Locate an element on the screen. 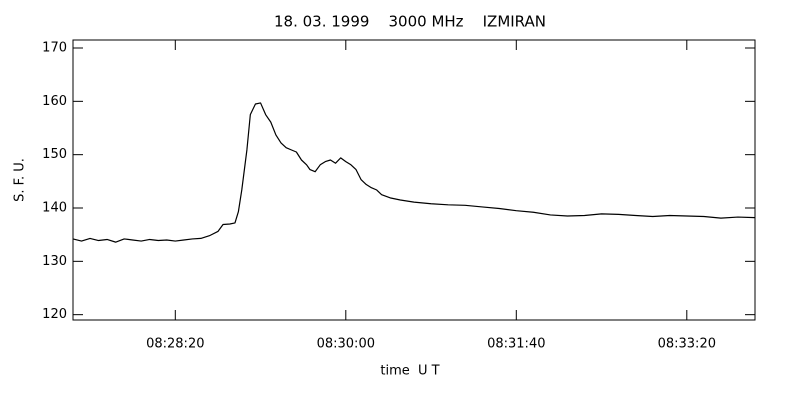 The image size is (800, 400). x-axis-label: time U T is located at coordinates (409, 371).